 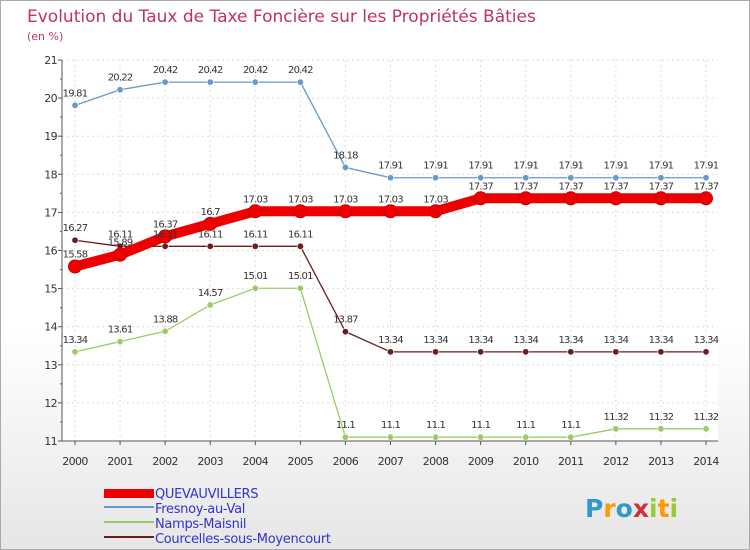 What do you see at coordinates (50, 365) in the screenshot?
I see `y-tick-label: 13` at bounding box center [50, 365].